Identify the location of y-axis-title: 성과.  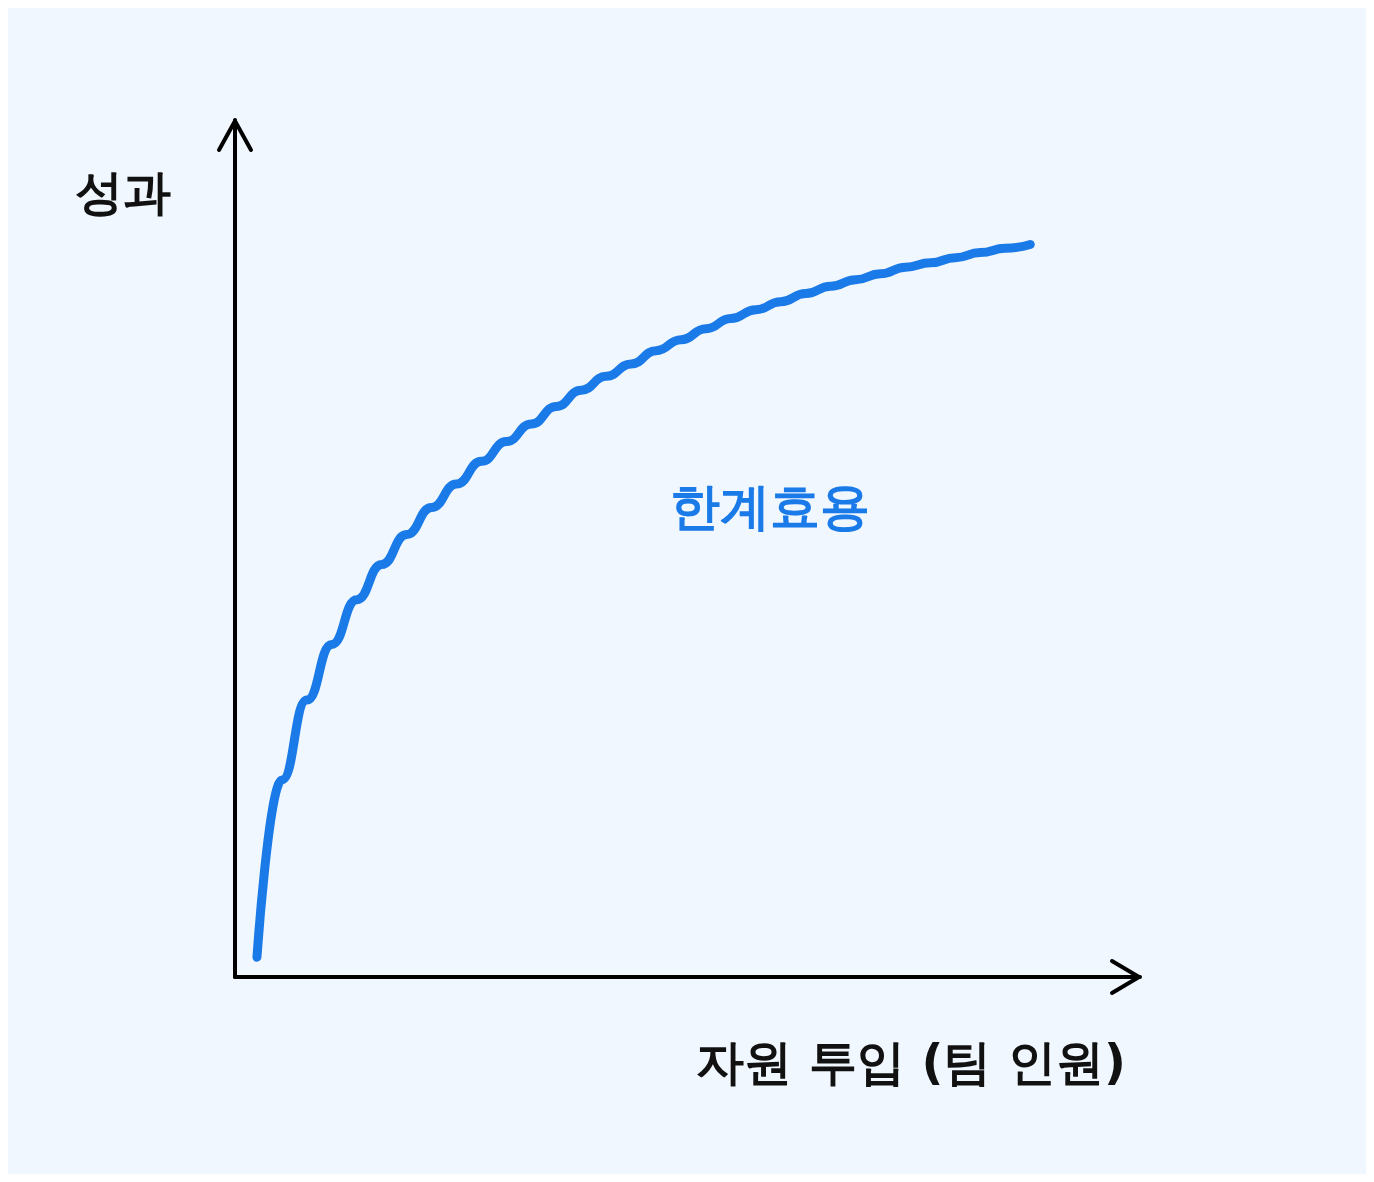
(123, 192).